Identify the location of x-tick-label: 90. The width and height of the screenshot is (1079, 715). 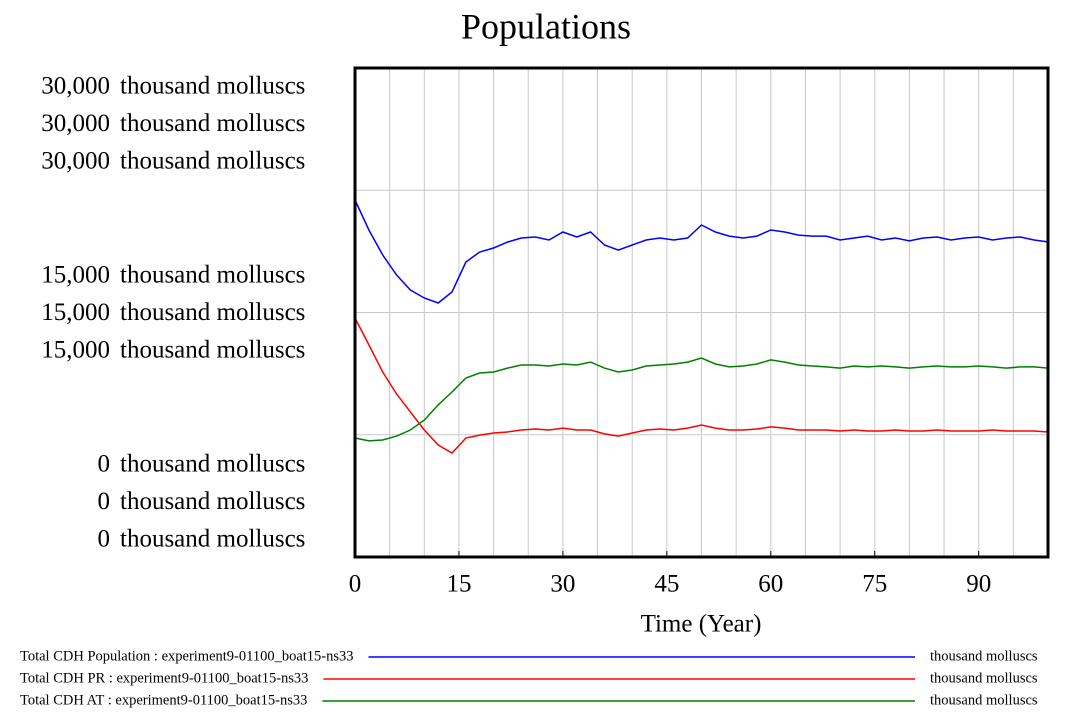
(978, 584).